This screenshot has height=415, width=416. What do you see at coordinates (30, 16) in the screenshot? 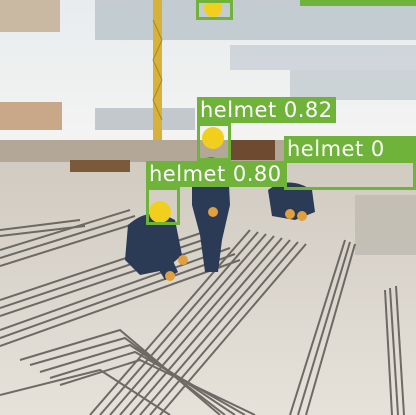
I see `building-left-top` at bounding box center [30, 16].